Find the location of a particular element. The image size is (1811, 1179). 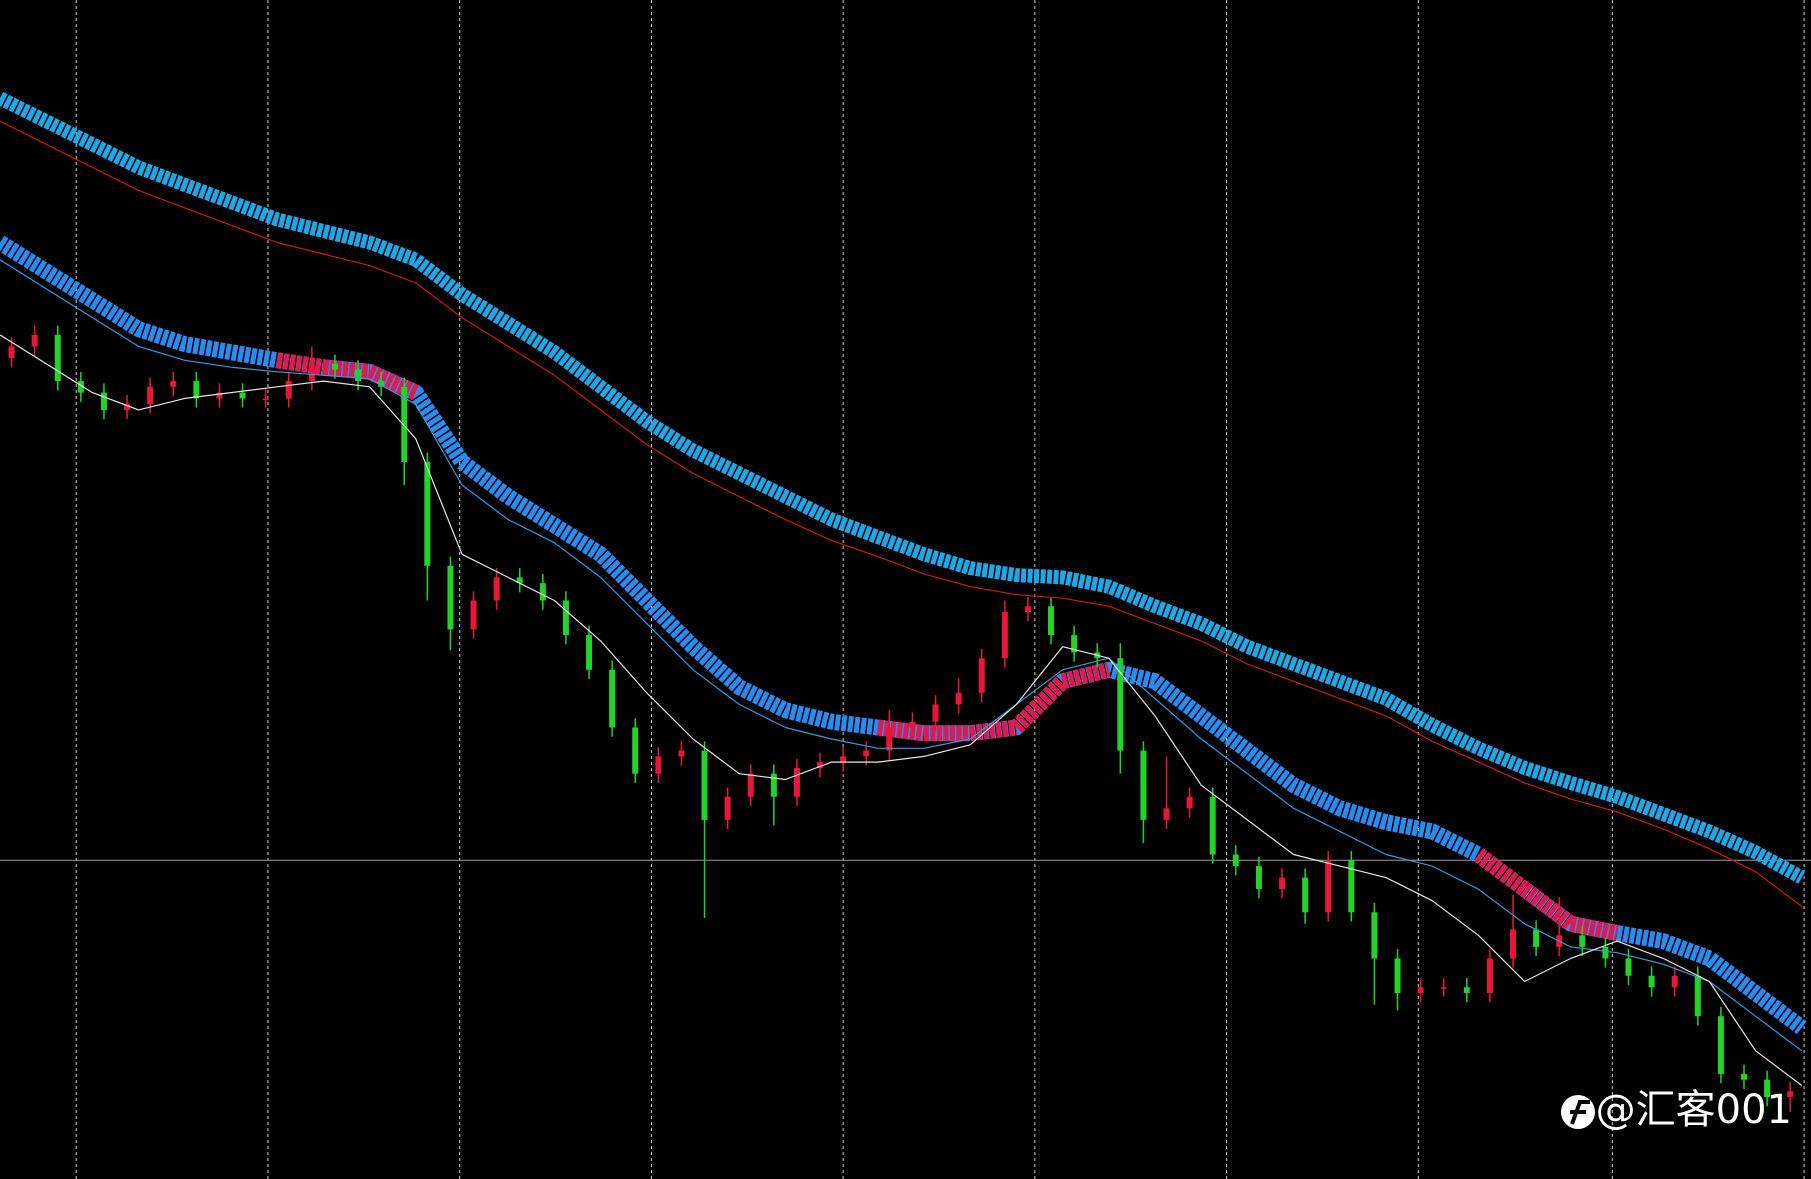

watermark-text: @汇客001 is located at coordinates (1694, 1110).